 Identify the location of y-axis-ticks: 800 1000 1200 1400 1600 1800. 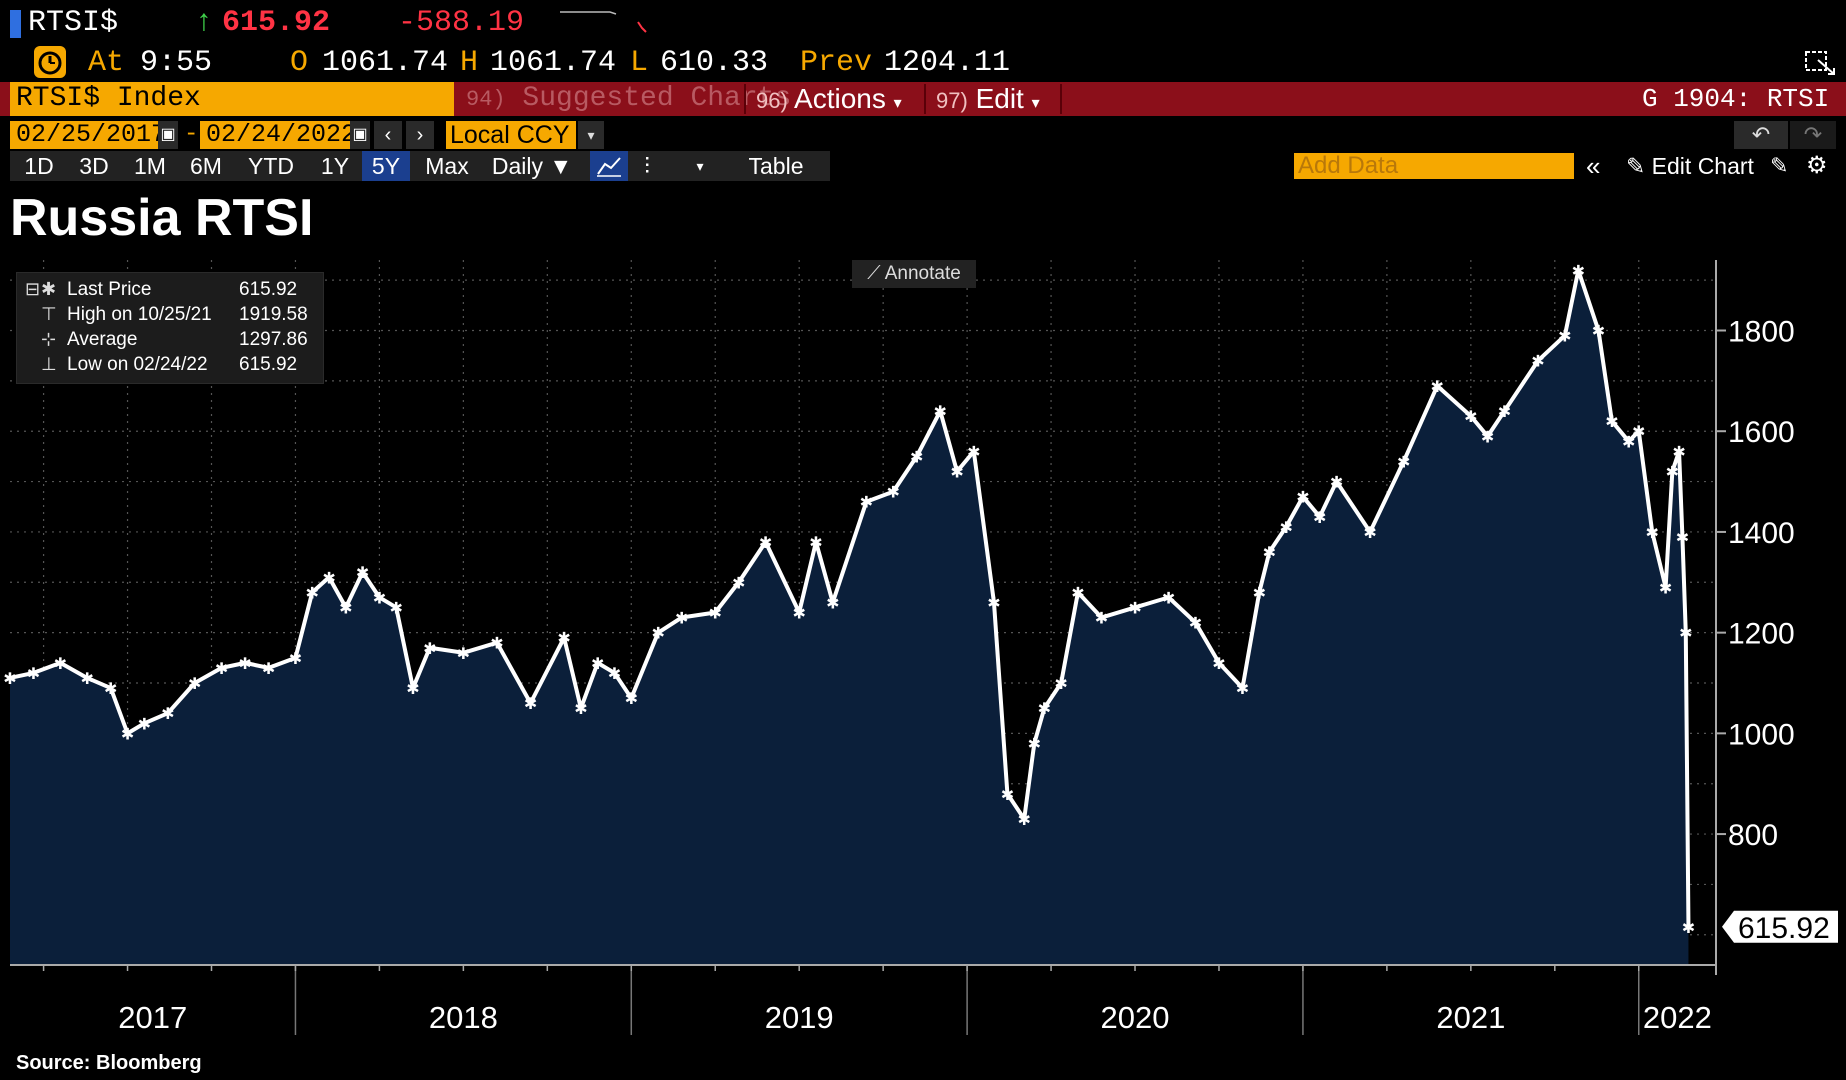
(1755, 584).